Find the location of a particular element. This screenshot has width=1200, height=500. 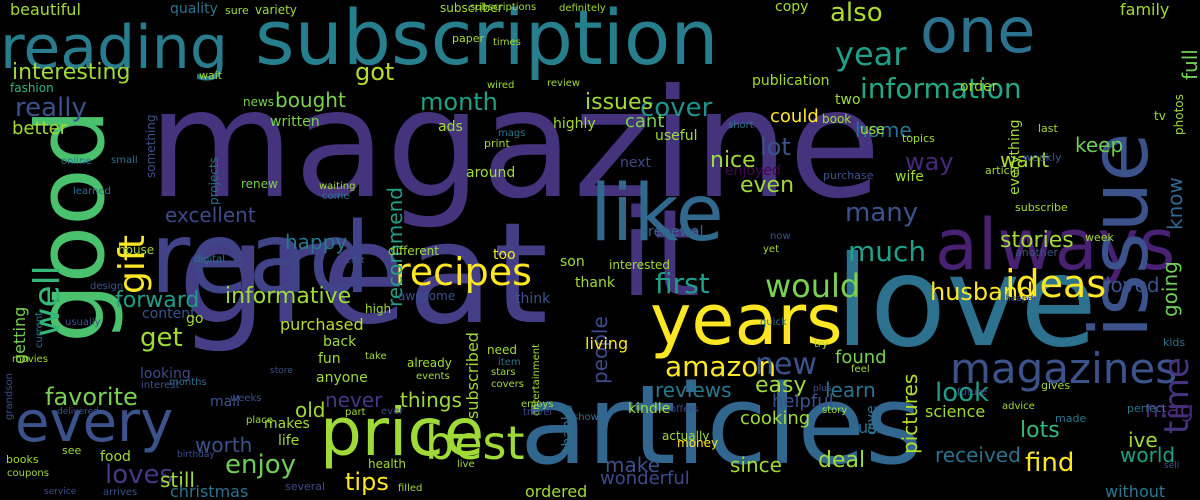

cloud-word: grandson is located at coordinates (9, 396).